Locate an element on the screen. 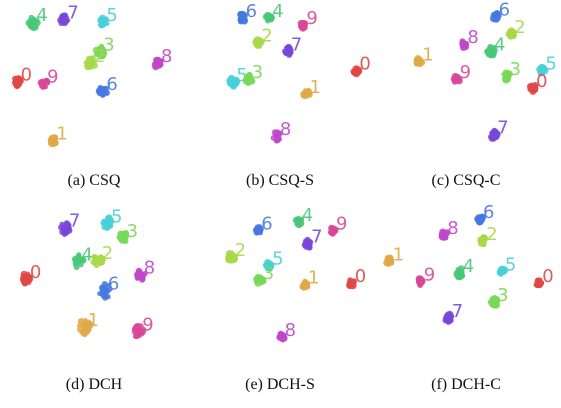  scatter-plot-a: 4 7 5 32 8 0 9 6 1 is located at coordinates (91, 75).